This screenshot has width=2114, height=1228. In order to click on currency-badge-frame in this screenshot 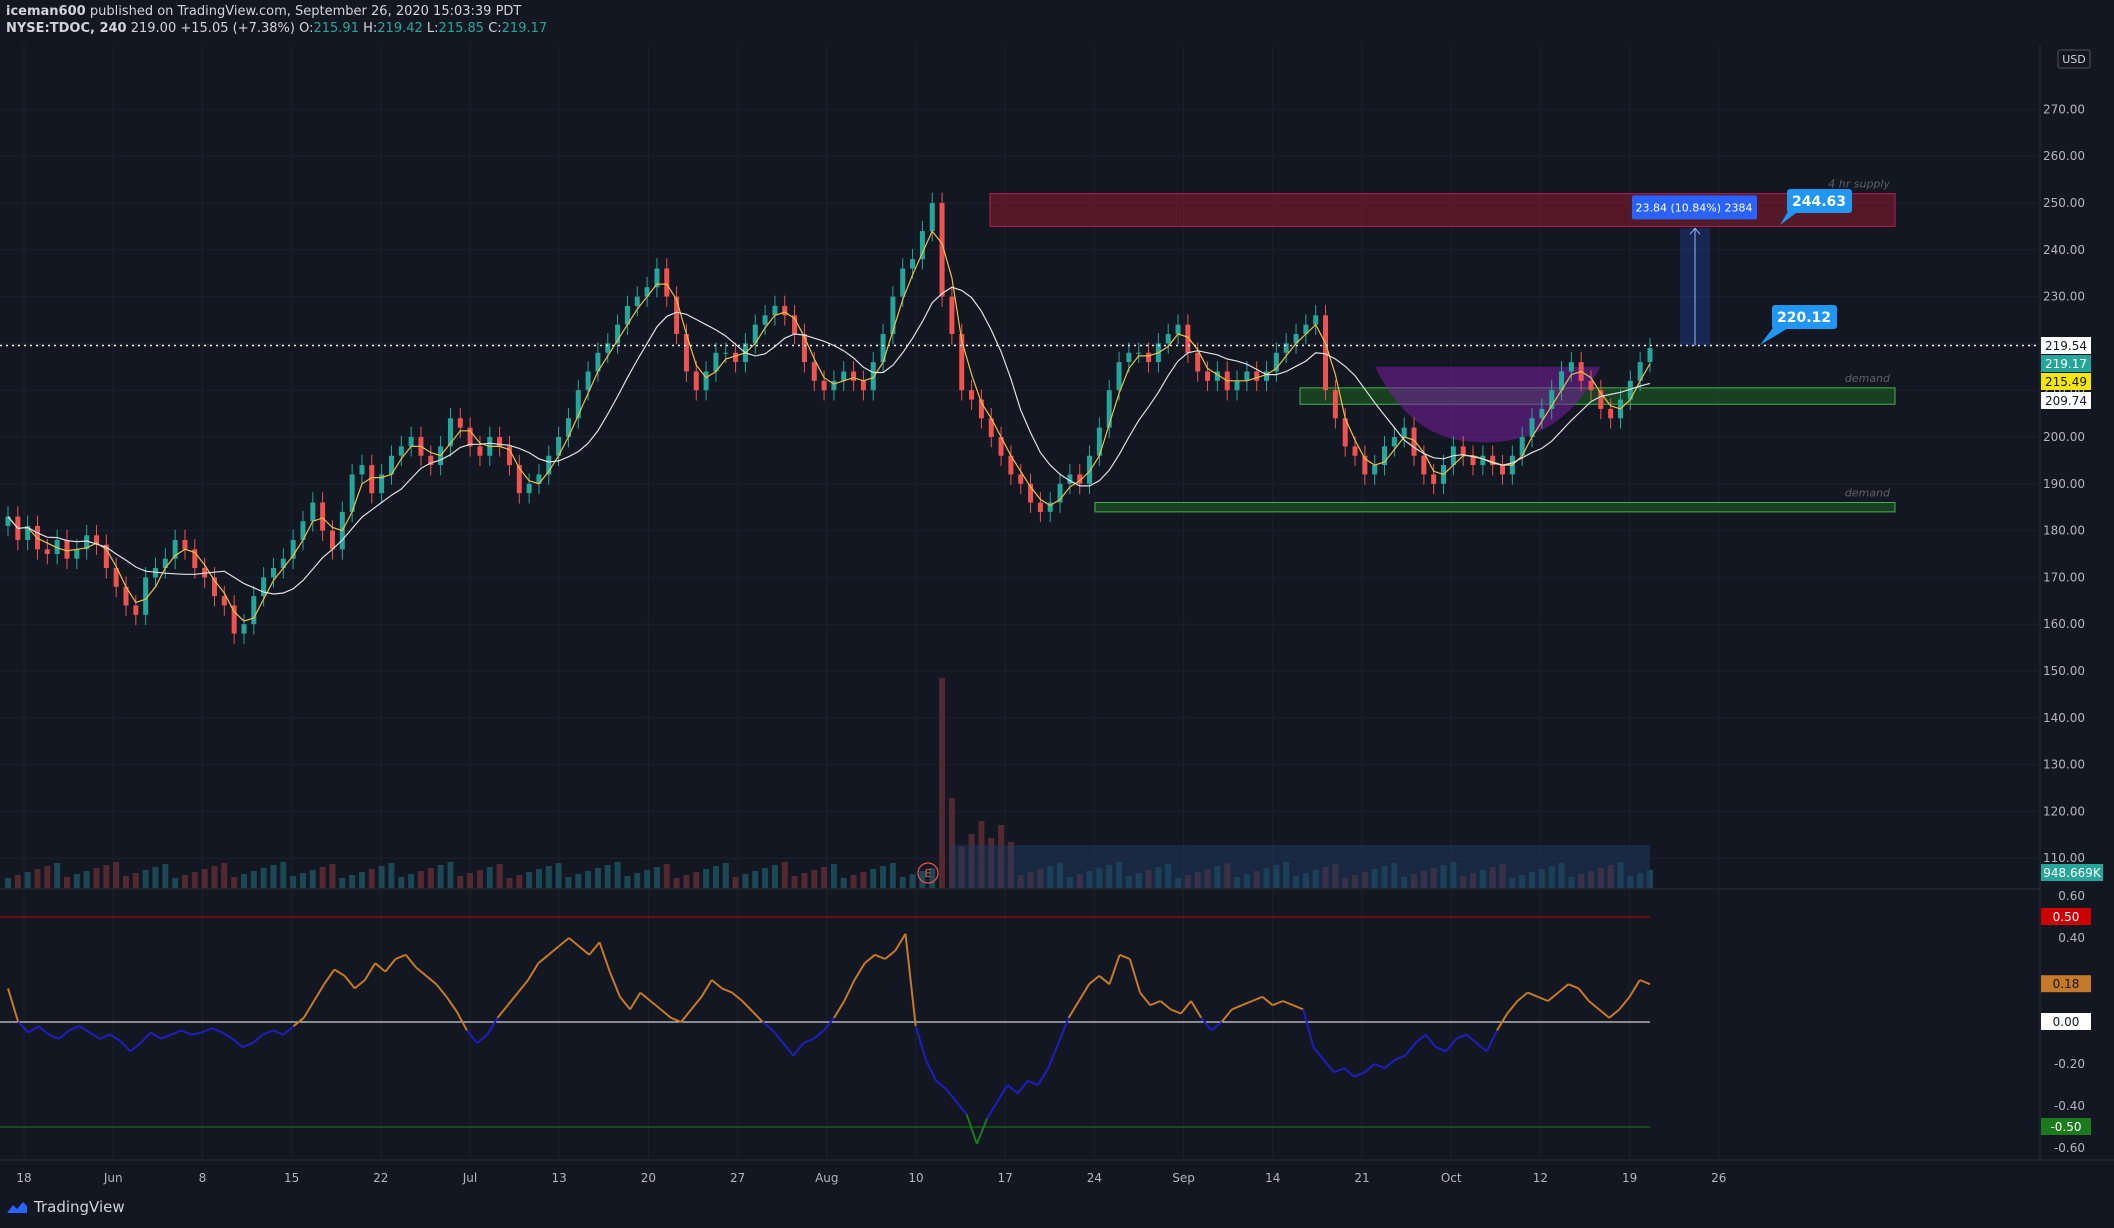, I will do `click(2074, 59)`.